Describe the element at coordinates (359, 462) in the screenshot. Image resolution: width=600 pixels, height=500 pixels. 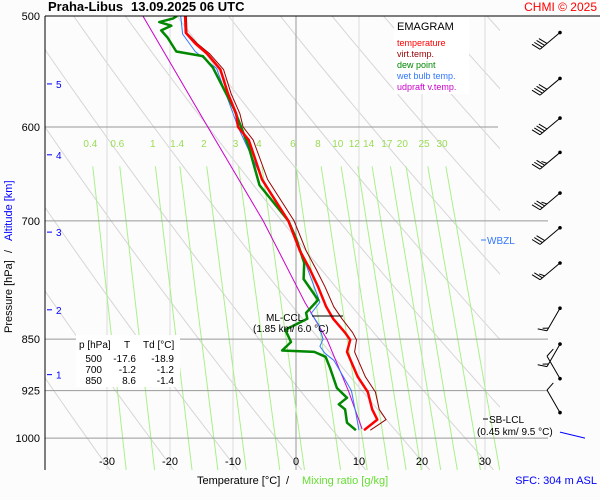
I see `temperature-tick-label: 10` at that location.